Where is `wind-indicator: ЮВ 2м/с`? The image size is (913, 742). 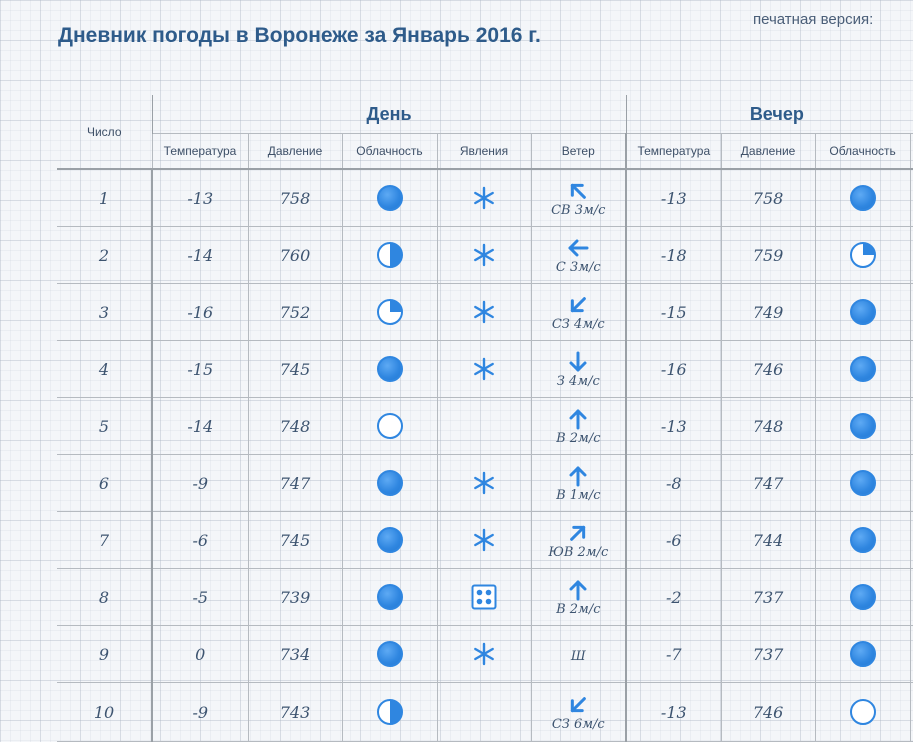 wind-indicator: ЮВ 2м/с is located at coordinates (578, 540).